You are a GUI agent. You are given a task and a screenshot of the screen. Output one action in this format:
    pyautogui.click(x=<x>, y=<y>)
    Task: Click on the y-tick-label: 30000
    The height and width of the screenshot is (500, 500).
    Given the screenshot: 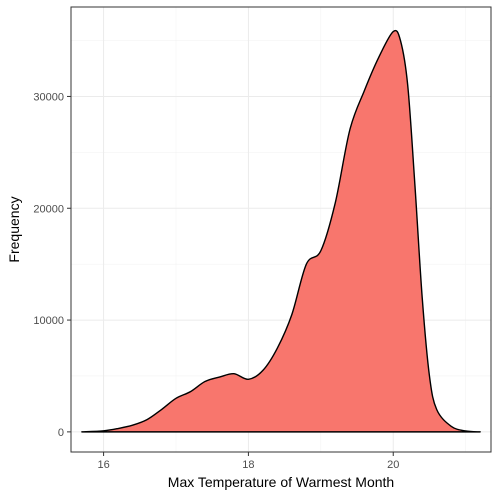 What is the action you would take?
    pyautogui.click(x=48, y=97)
    